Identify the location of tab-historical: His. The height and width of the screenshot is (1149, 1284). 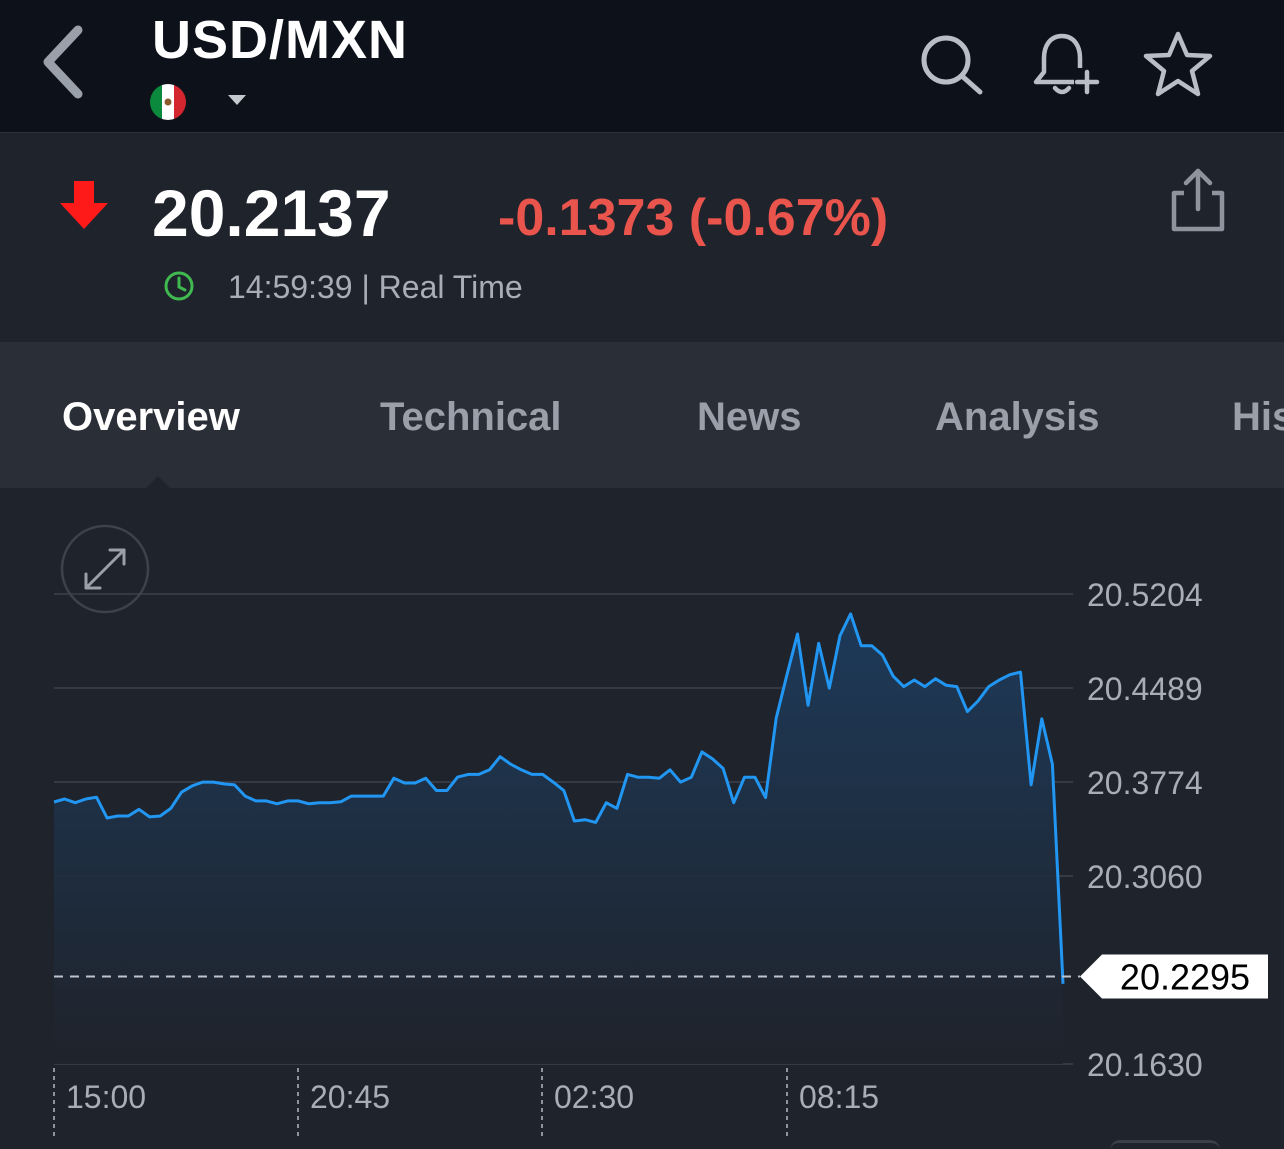
(1258, 417).